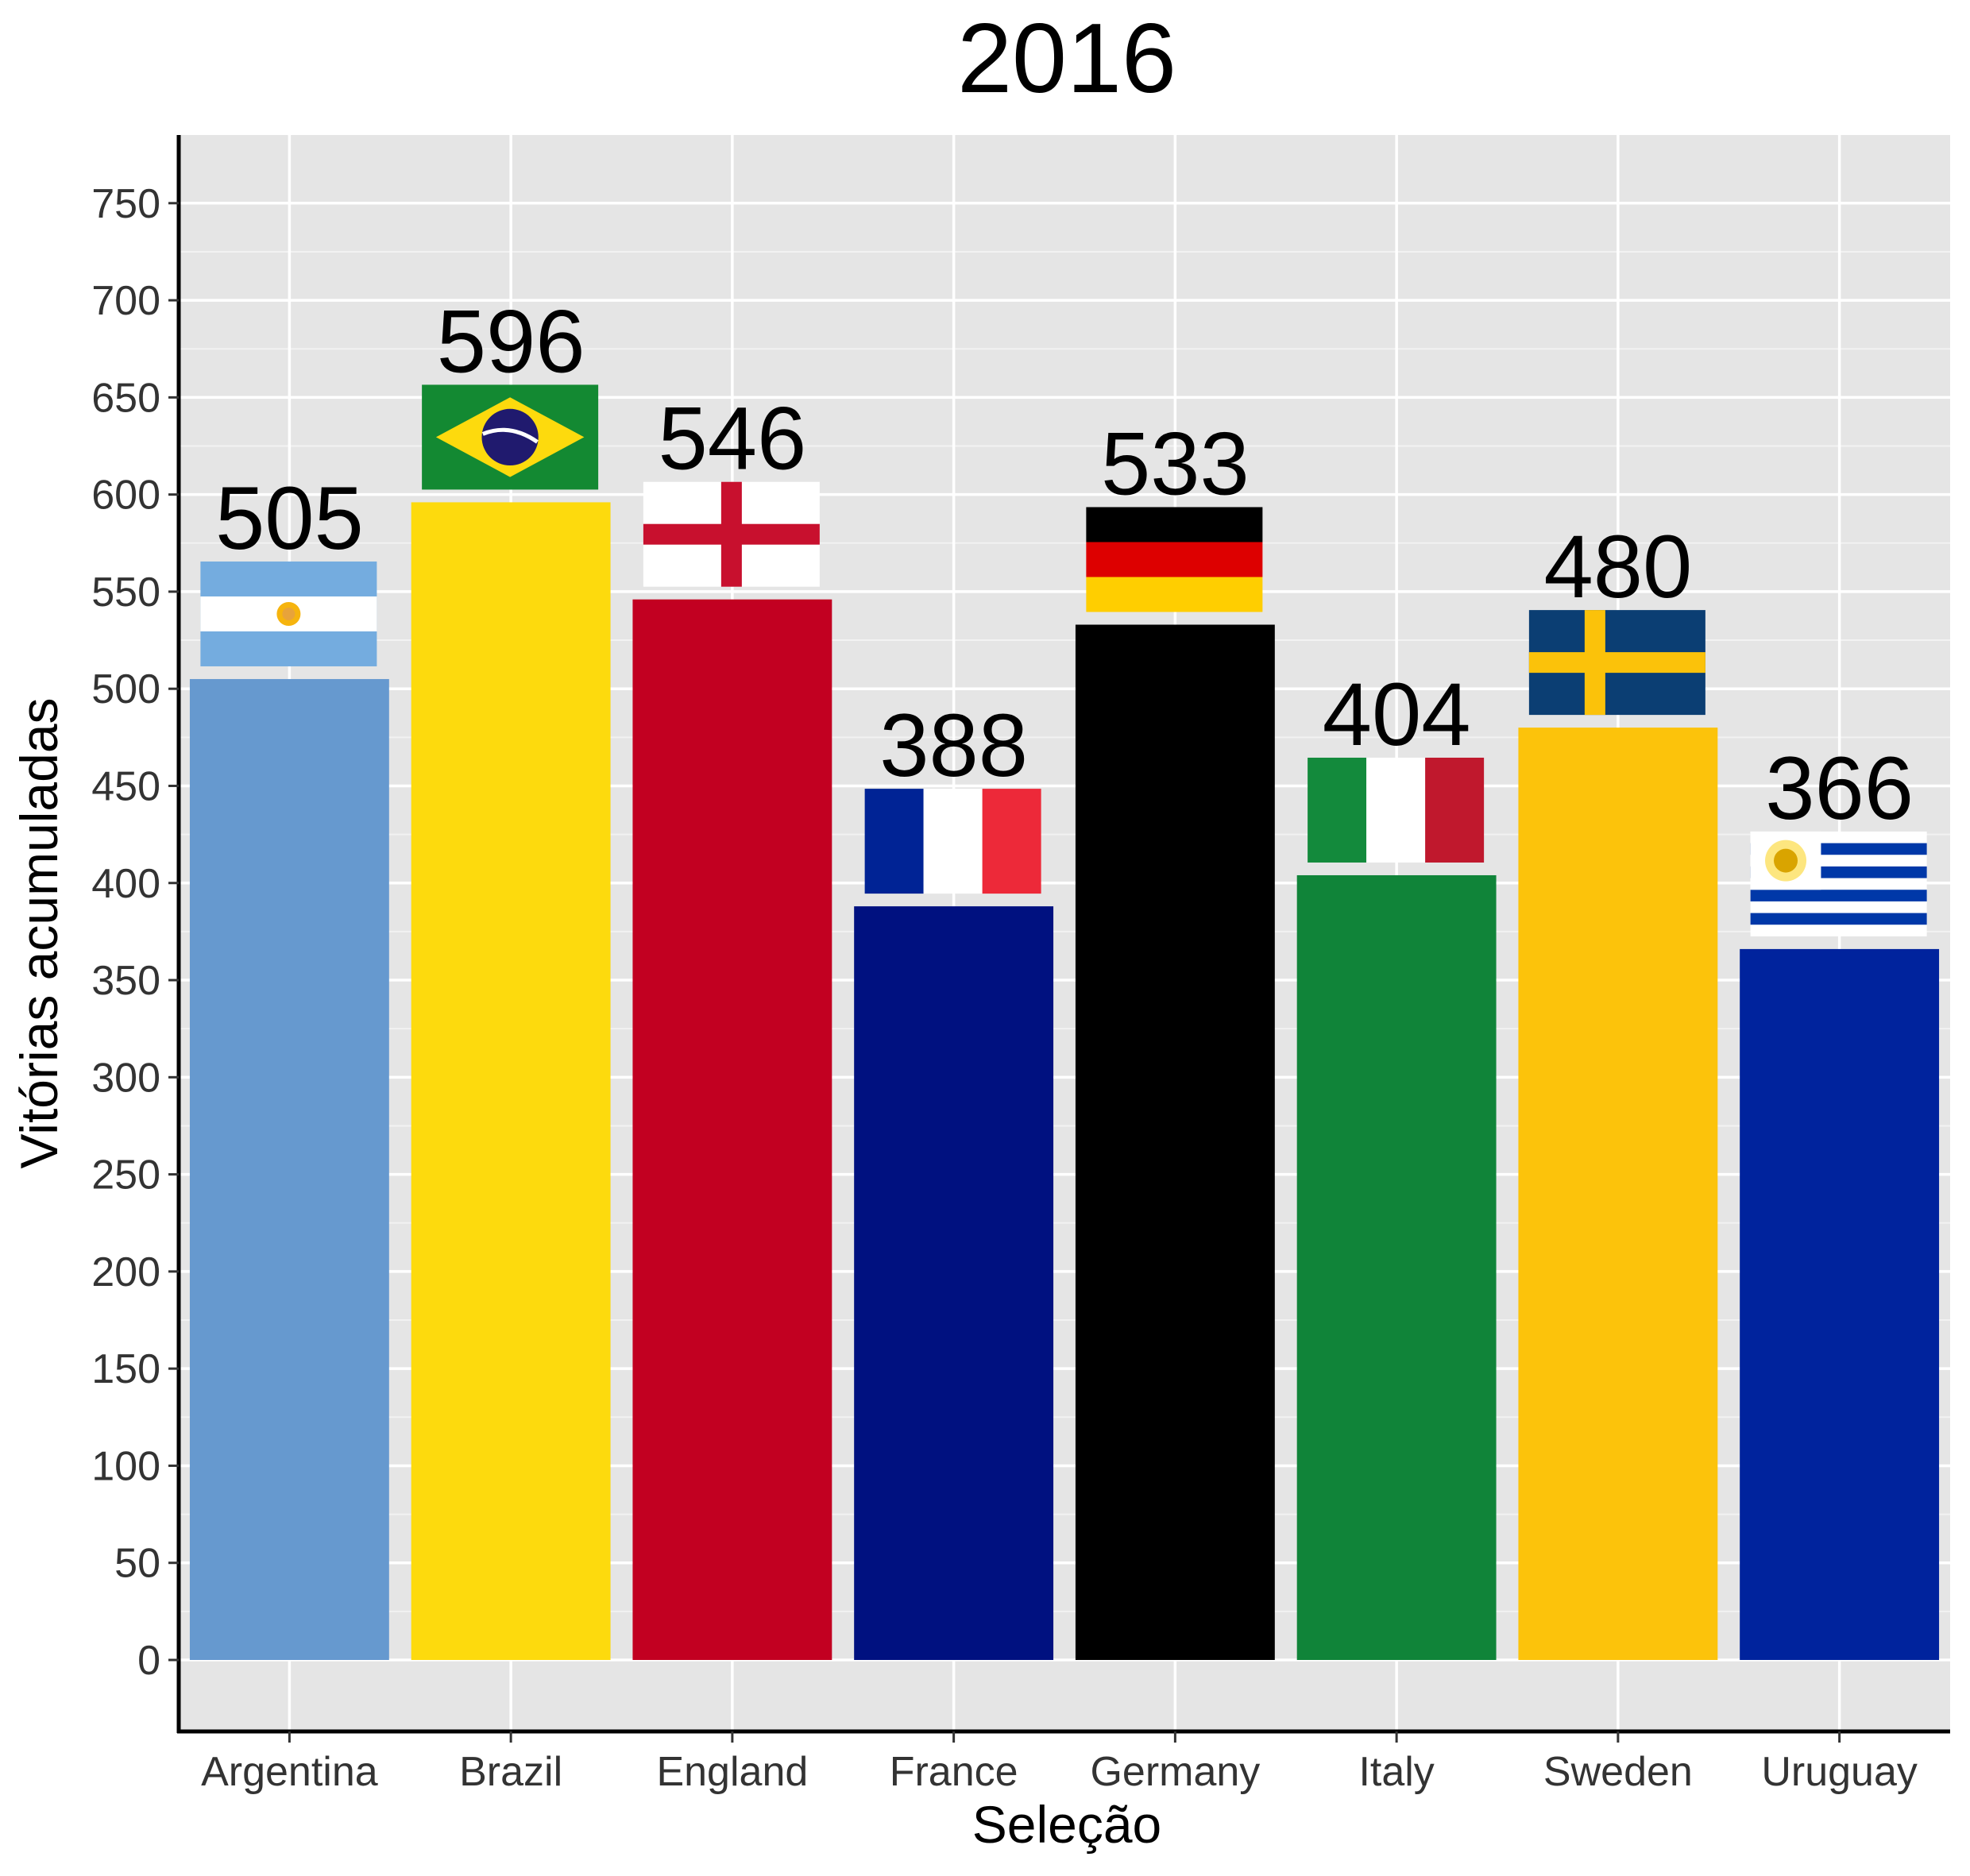 This screenshot has width=1970, height=1876. What do you see at coordinates (732, 1772) in the screenshot?
I see `x-tick-label: England` at bounding box center [732, 1772].